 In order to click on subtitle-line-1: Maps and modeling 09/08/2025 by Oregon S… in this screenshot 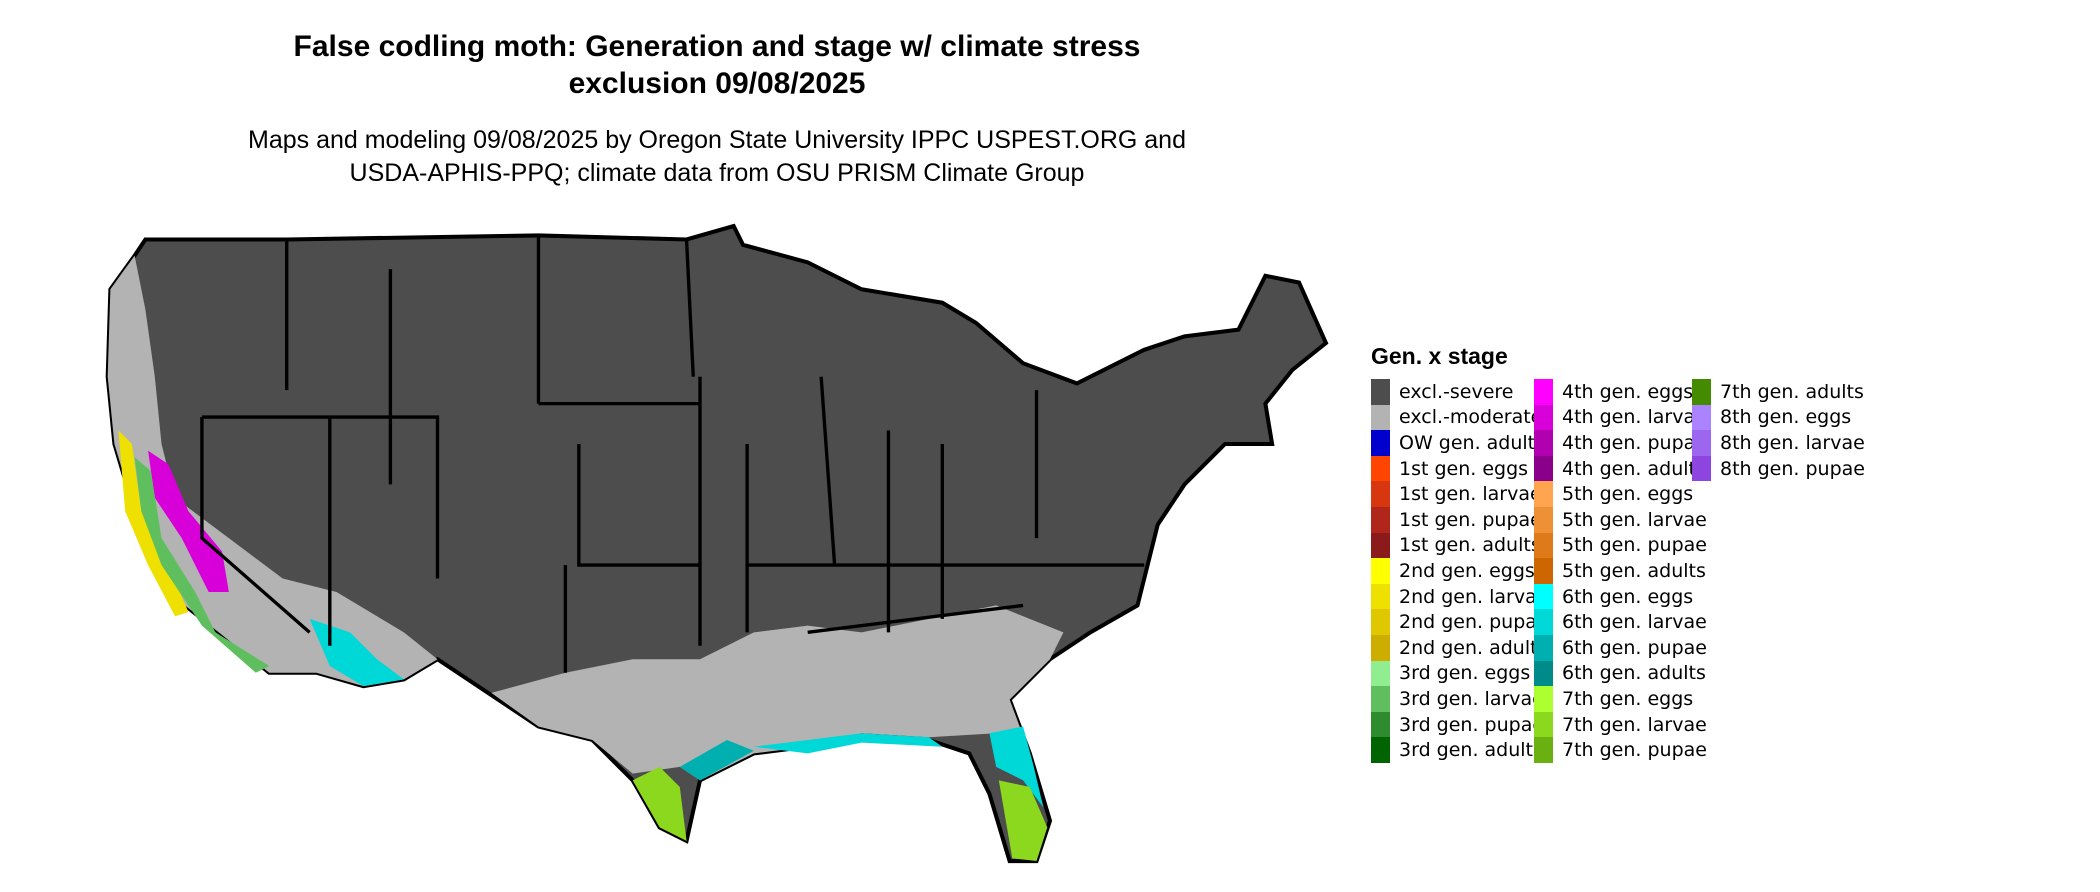, I will do `click(717, 140)`.